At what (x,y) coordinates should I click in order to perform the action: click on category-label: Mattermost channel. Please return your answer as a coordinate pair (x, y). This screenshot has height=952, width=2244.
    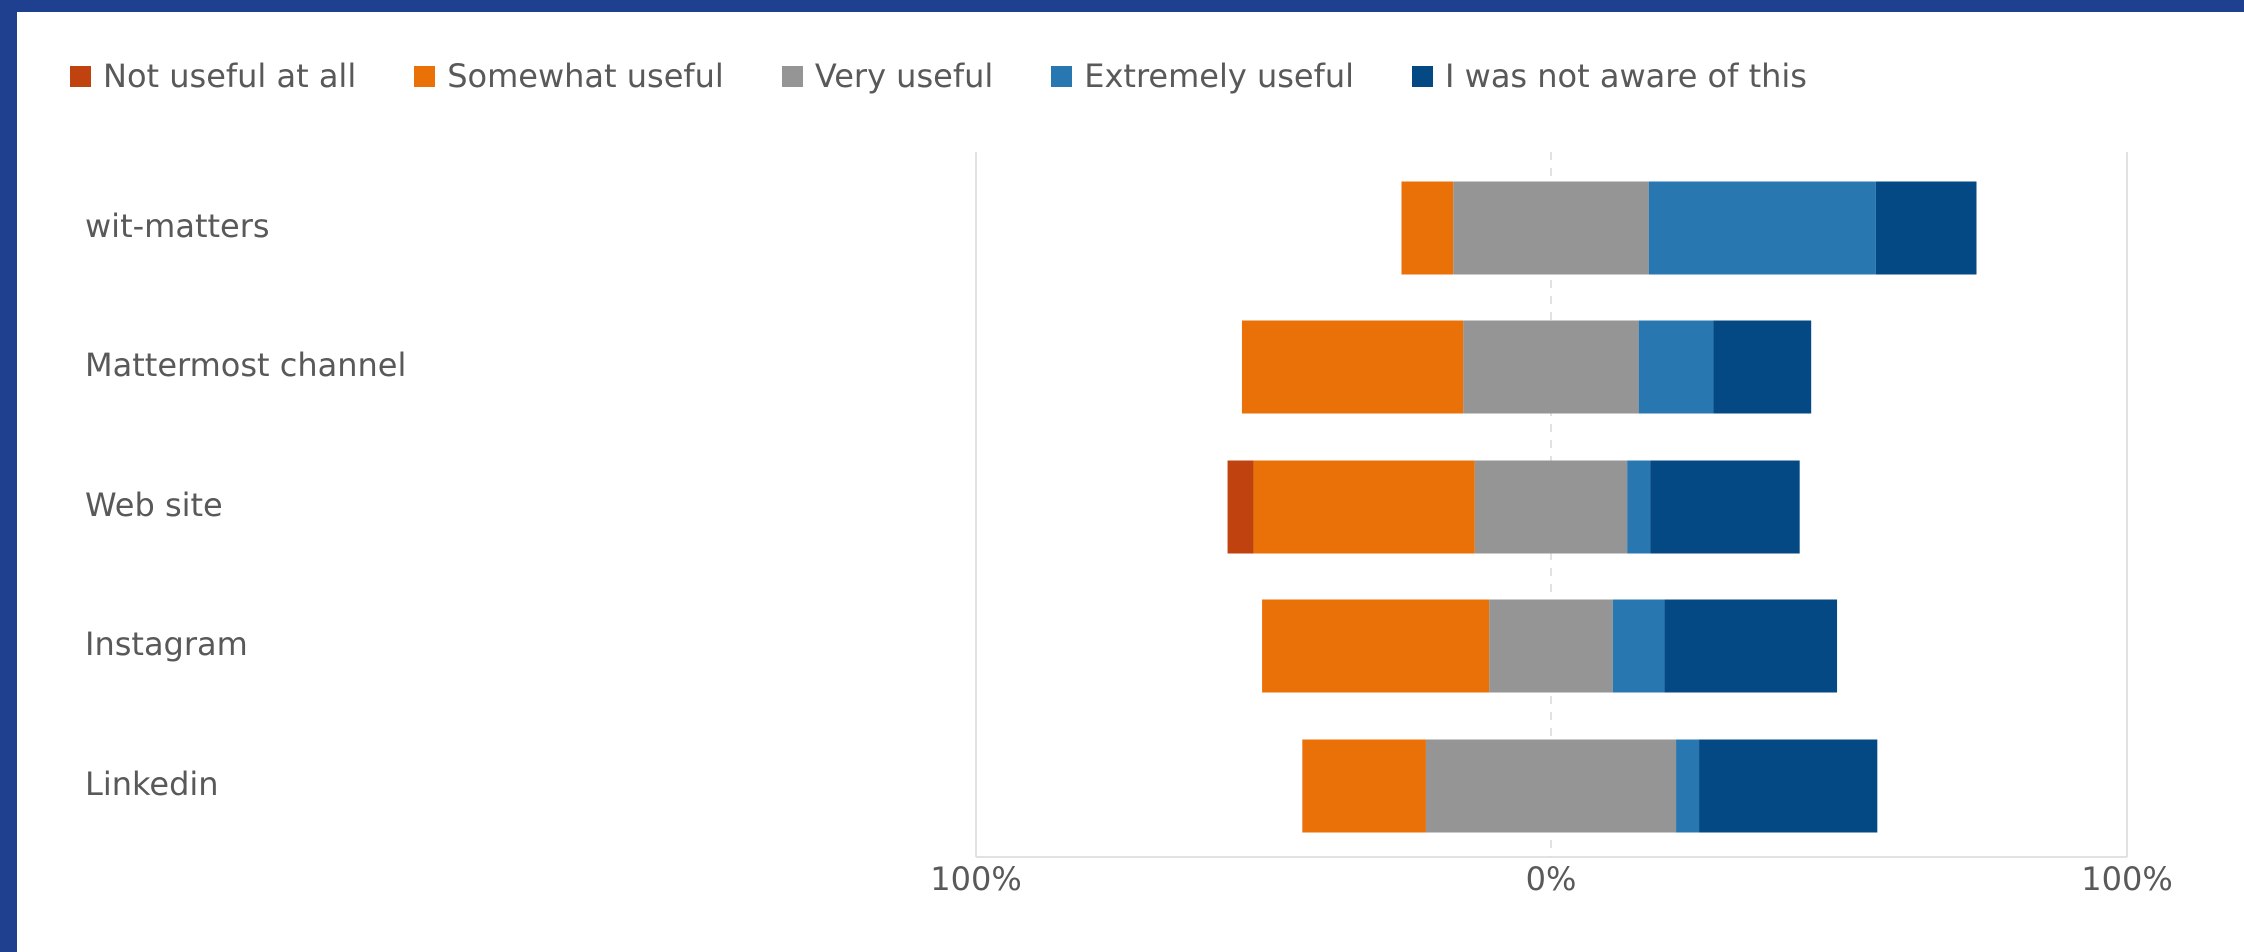
    Looking at the image, I should click on (245, 365).